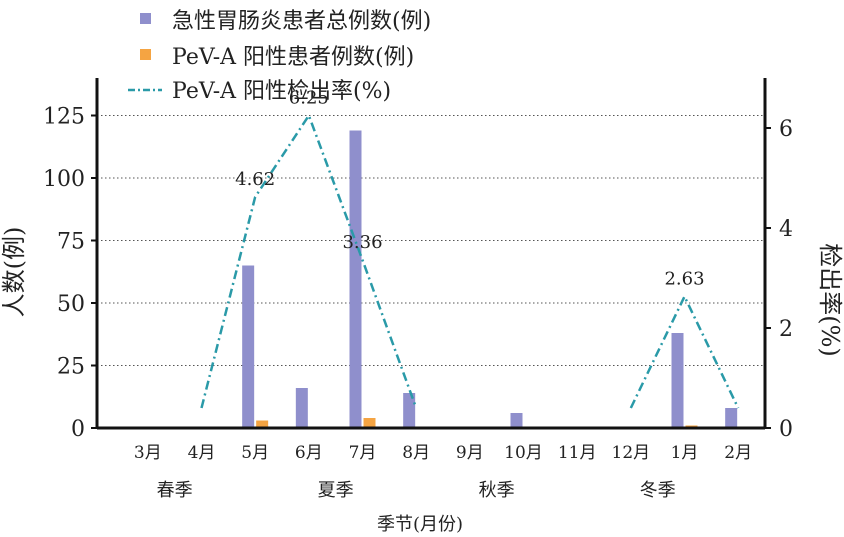  I want to click on y-left-tick-label: 100, so click(64, 179).